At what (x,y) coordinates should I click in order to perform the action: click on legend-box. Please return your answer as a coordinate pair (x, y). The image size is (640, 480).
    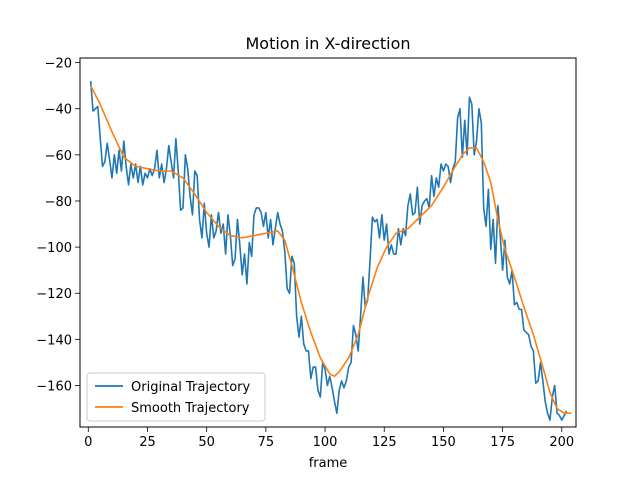
    Looking at the image, I should click on (176, 397).